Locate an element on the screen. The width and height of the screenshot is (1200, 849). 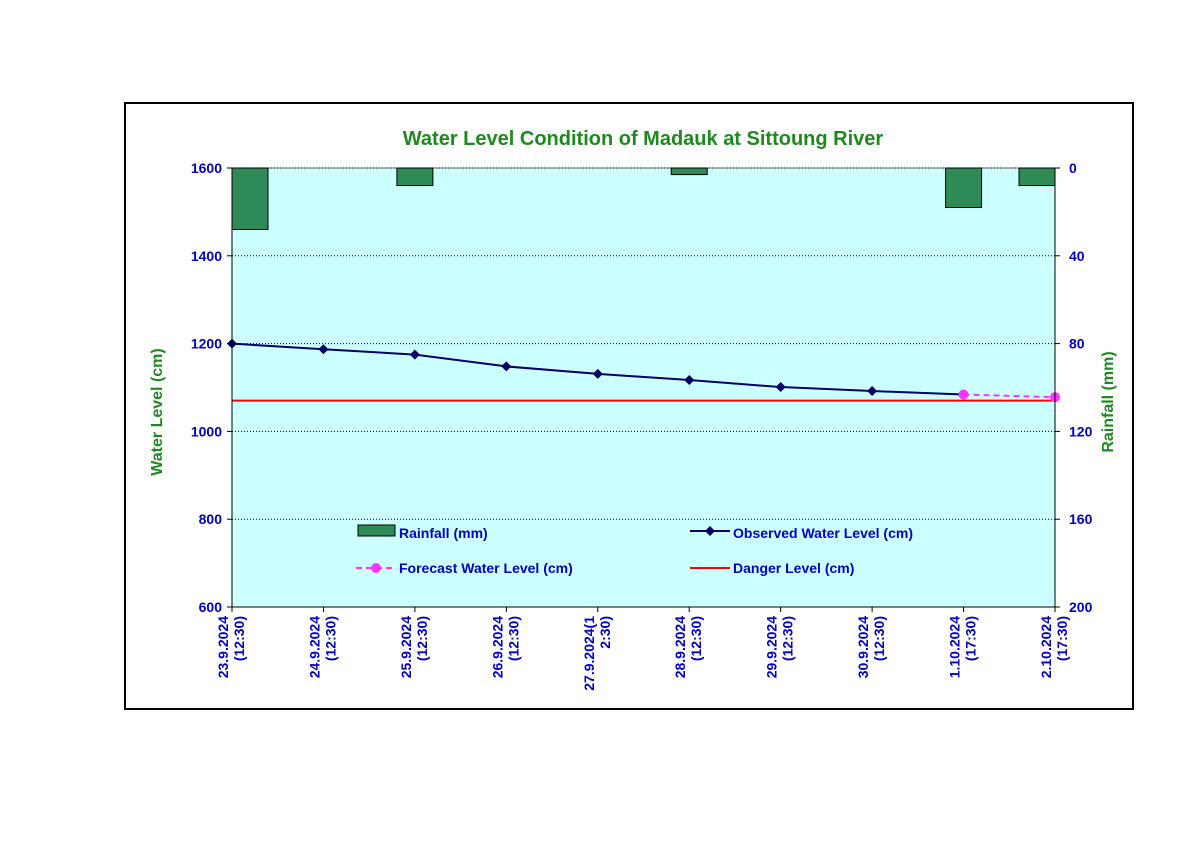
y2-tick-label: 0 is located at coordinates (1073, 168).